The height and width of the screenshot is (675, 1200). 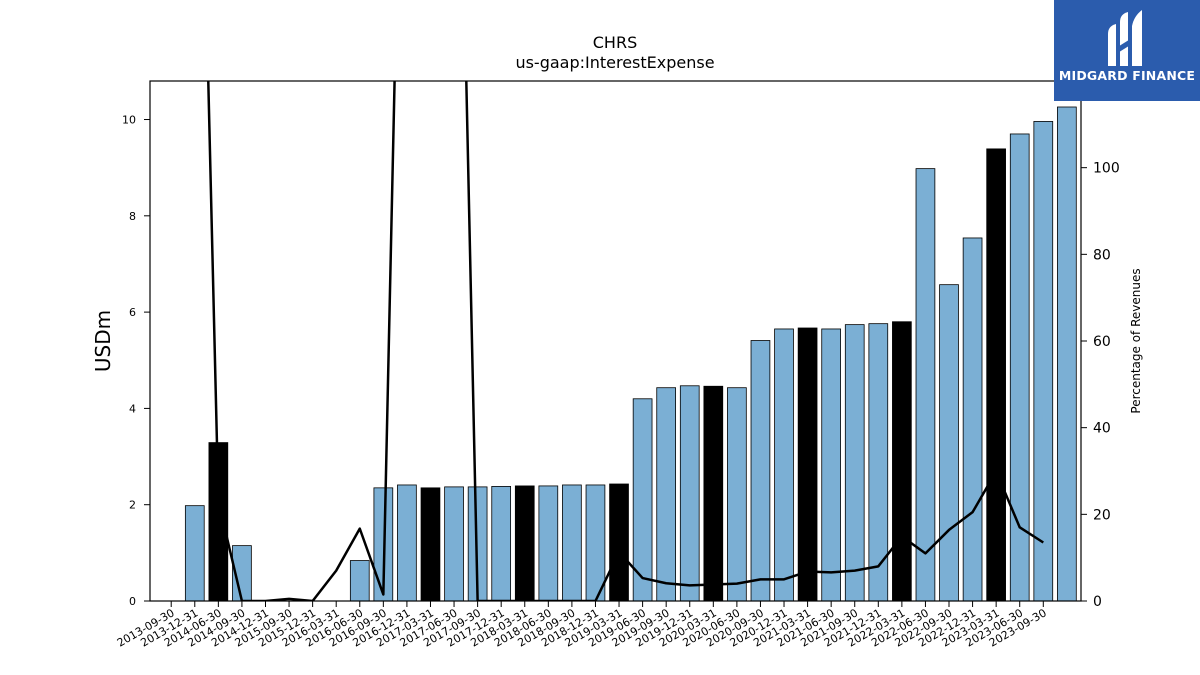 I want to click on y-axis-label: USDm, so click(x=103, y=341).